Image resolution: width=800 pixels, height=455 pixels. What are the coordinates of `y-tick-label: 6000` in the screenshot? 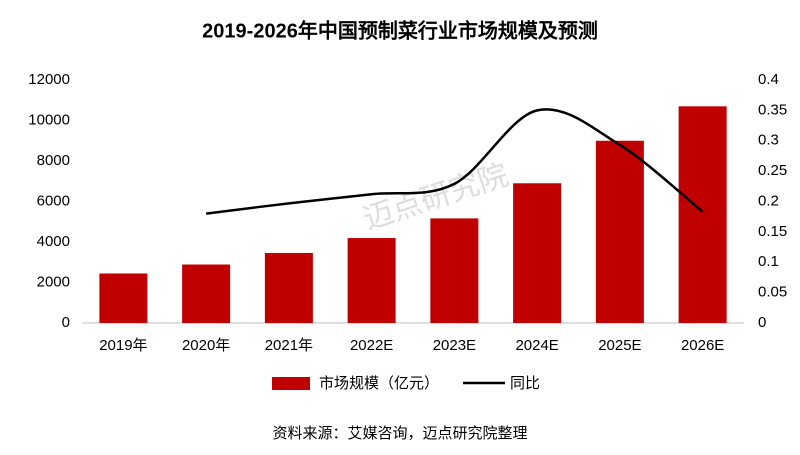 It's located at (53, 200).